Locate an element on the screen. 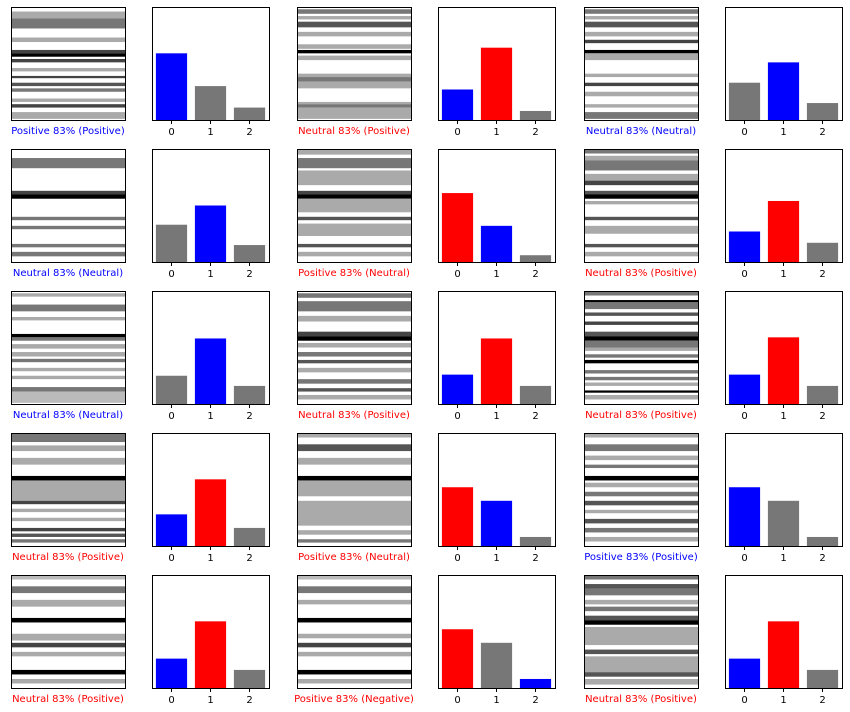 The width and height of the screenshot is (850, 712). panel-8: Neutral 83% (Positive) 0 1 2 is located at coordinates (713, 356).